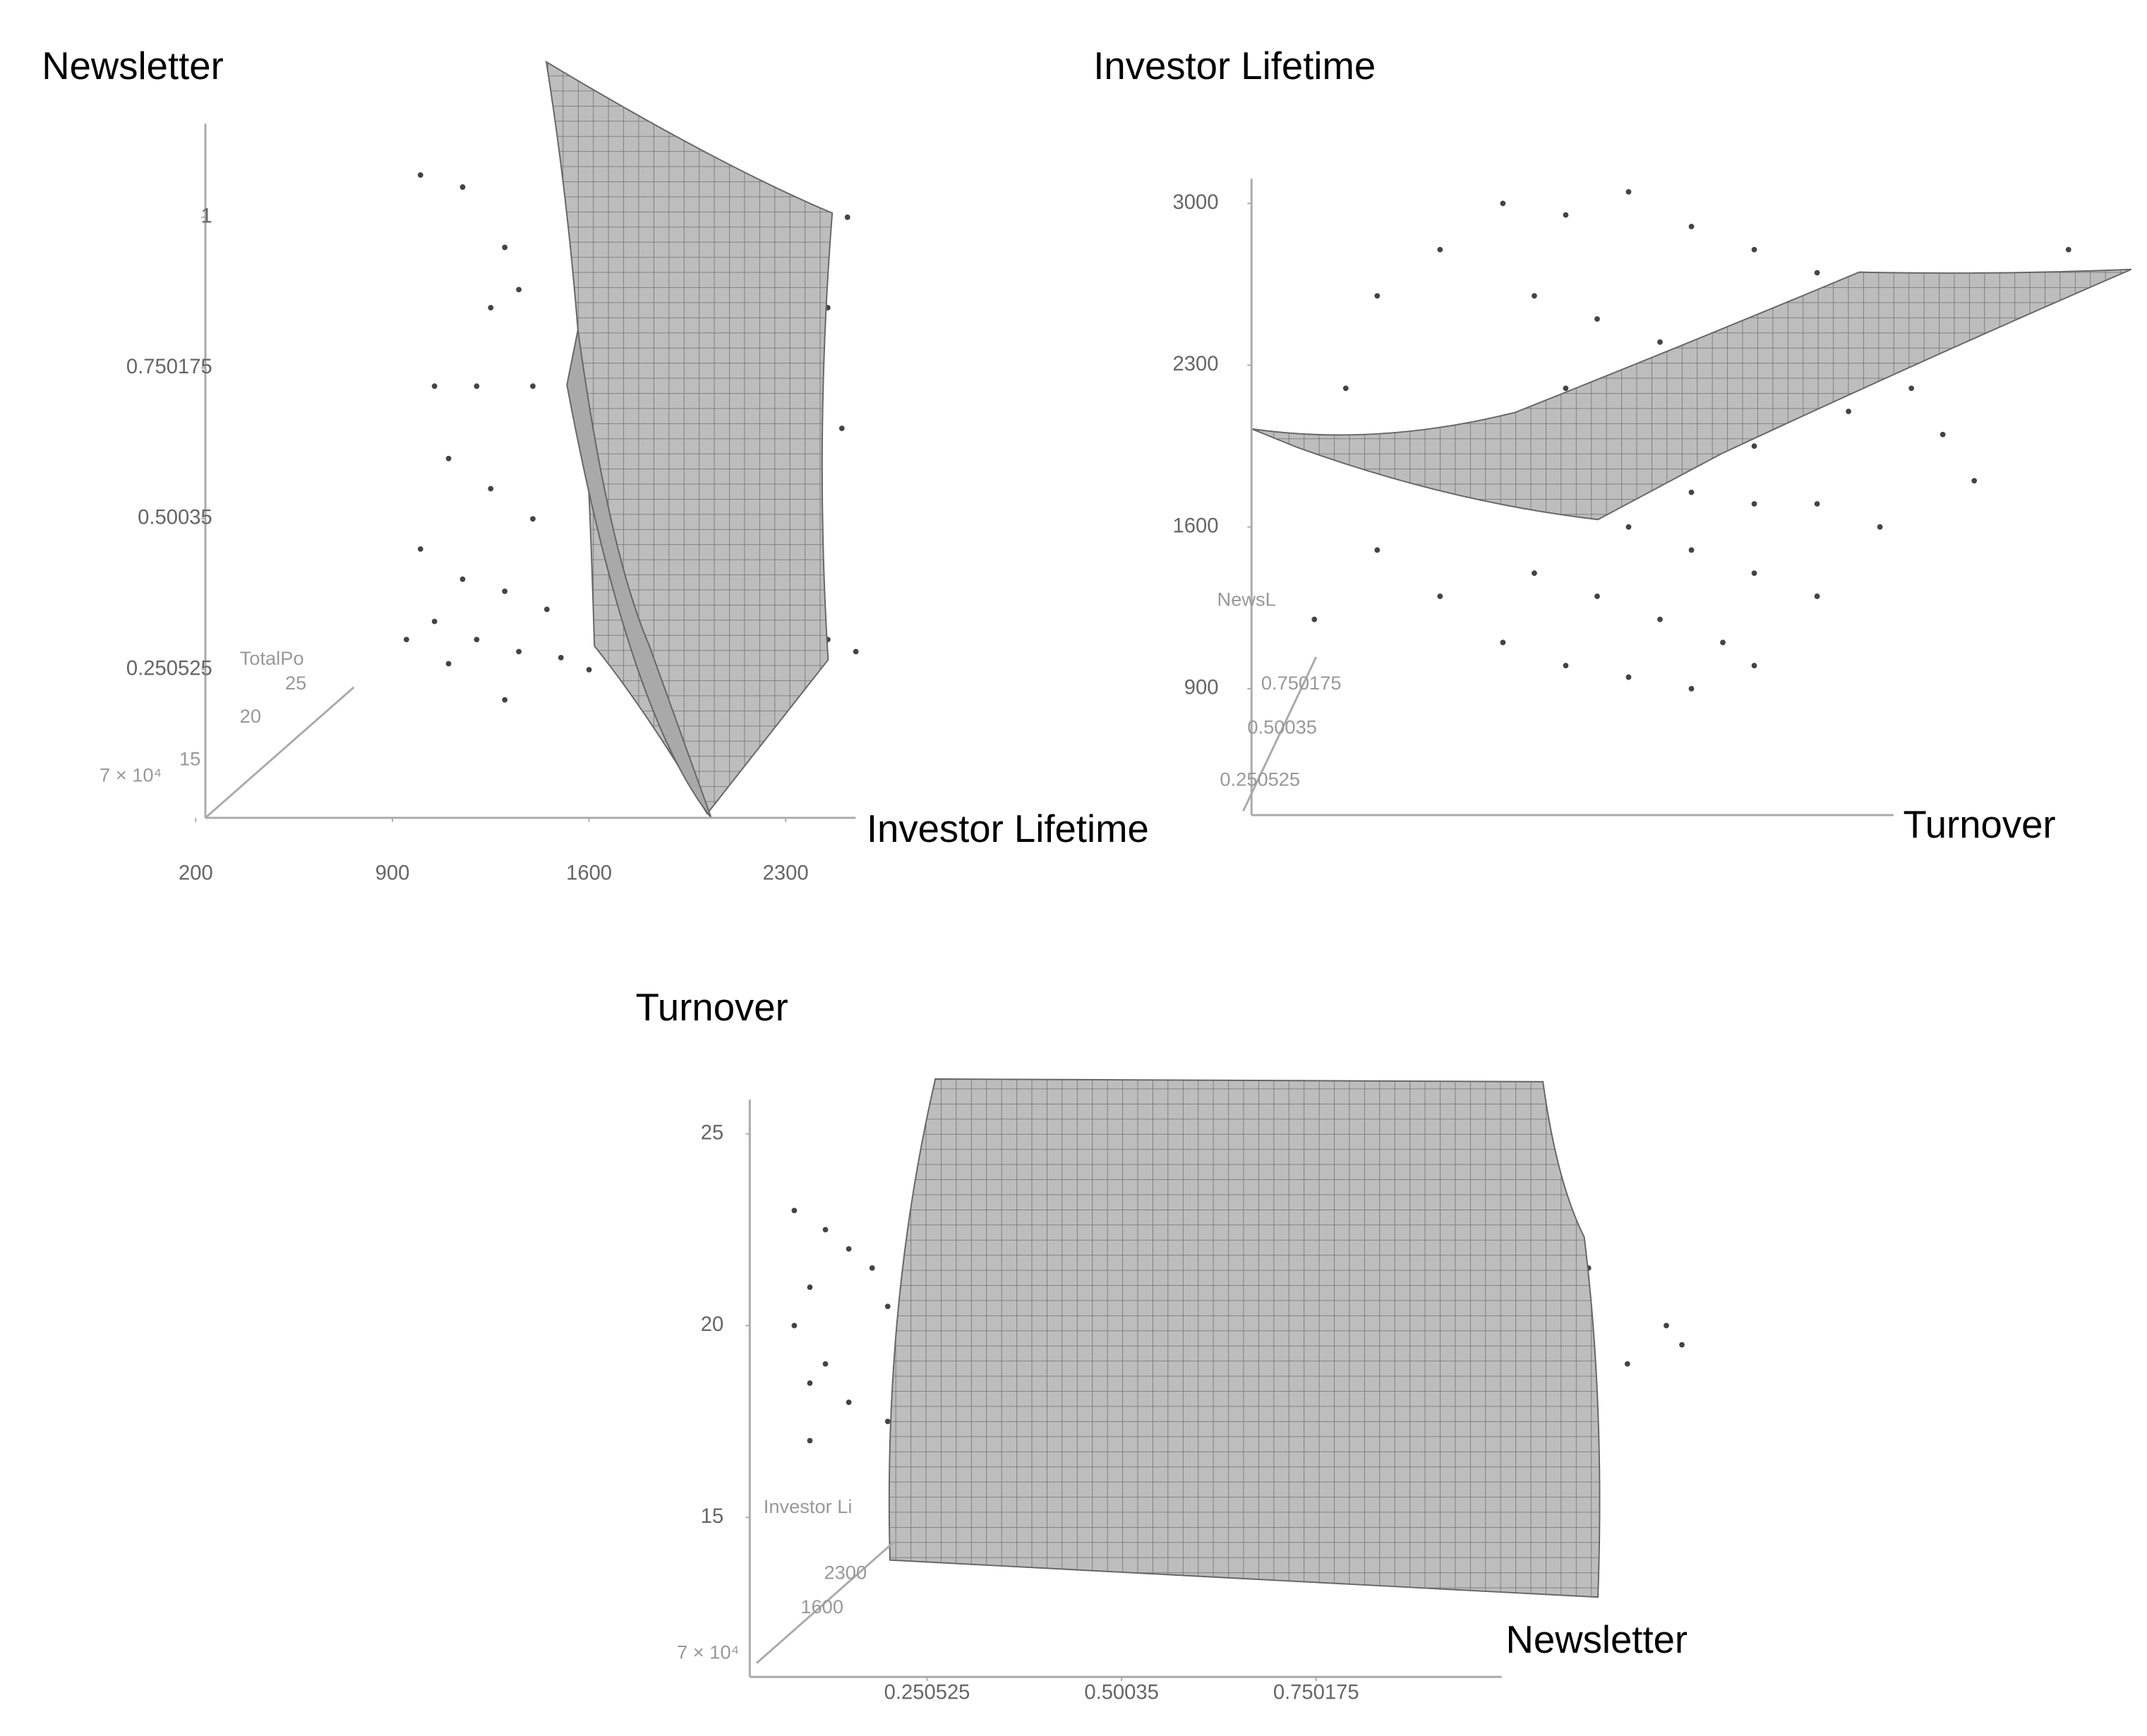 This screenshot has width=2147, height=1736. What do you see at coordinates (133, 66) in the screenshot?
I see `chart-title: Newsletter` at bounding box center [133, 66].